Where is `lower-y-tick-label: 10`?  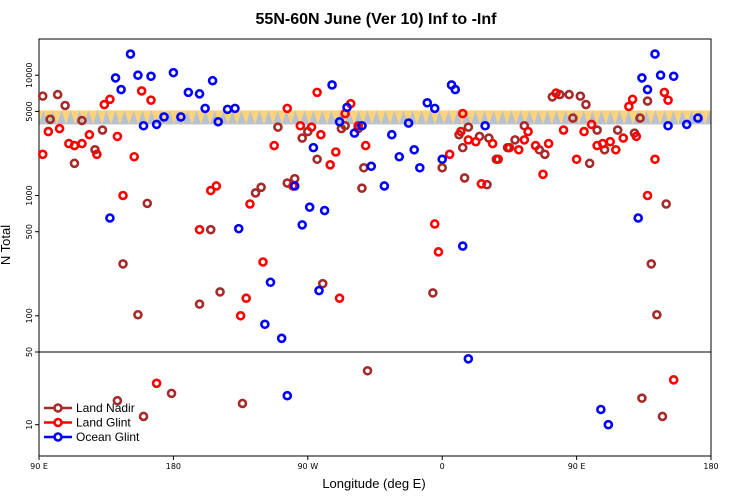 lower-y-tick-label: 10 is located at coordinates (29, 425).